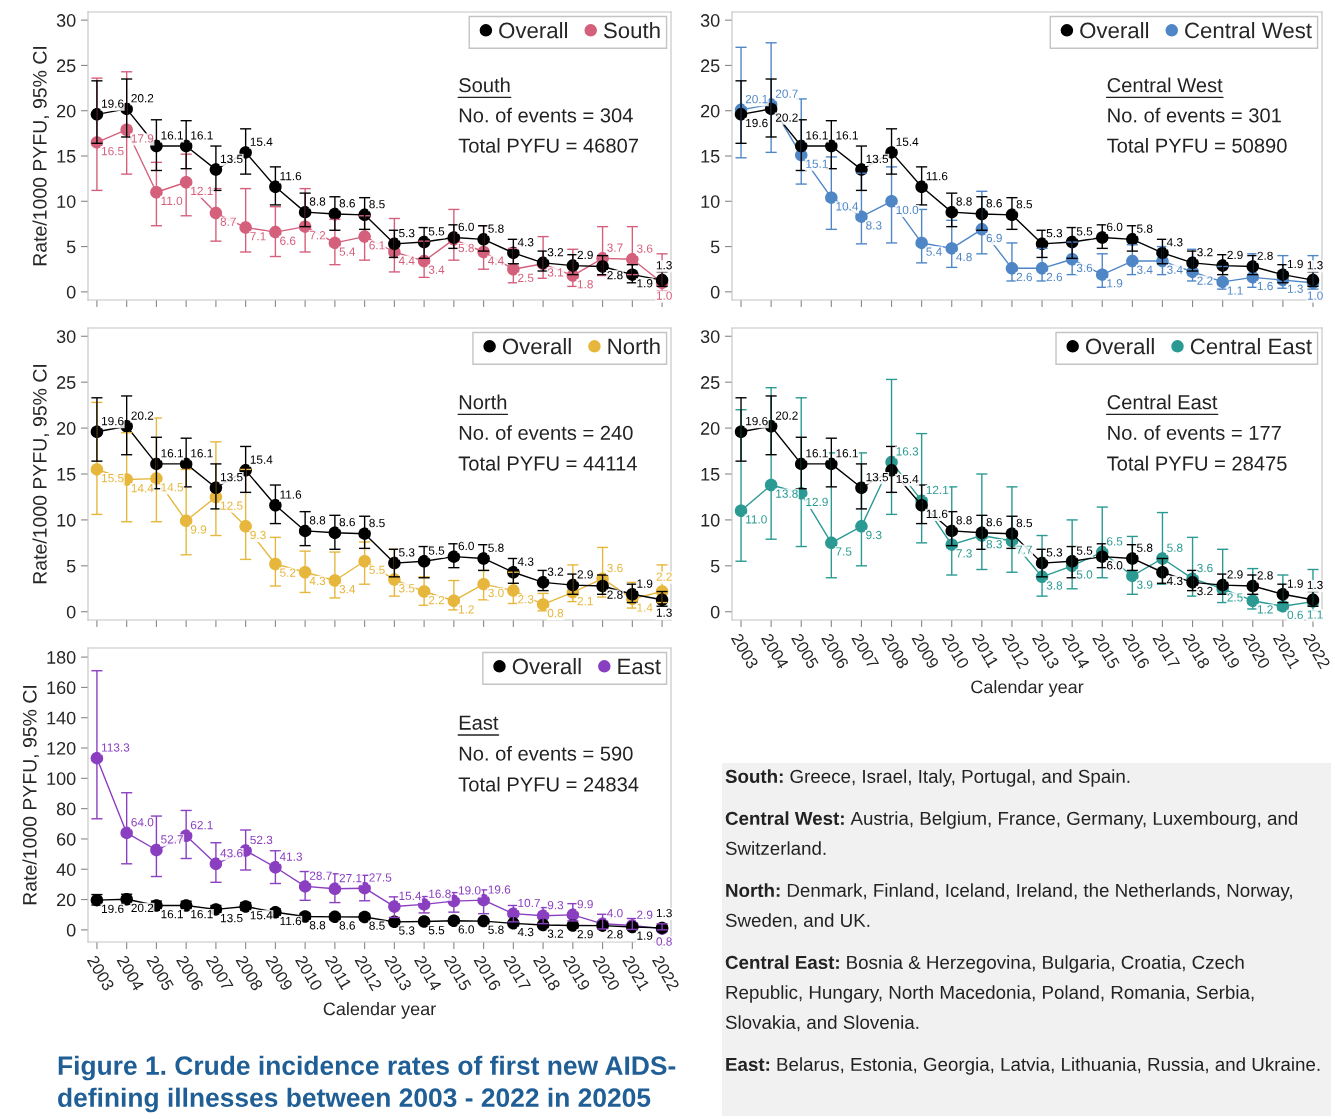 This screenshot has width=1335, height=1119. What do you see at coordinates (615, 247) in the screenshot?
I see `data-label: 3.7` at bounding box center [615, 247].